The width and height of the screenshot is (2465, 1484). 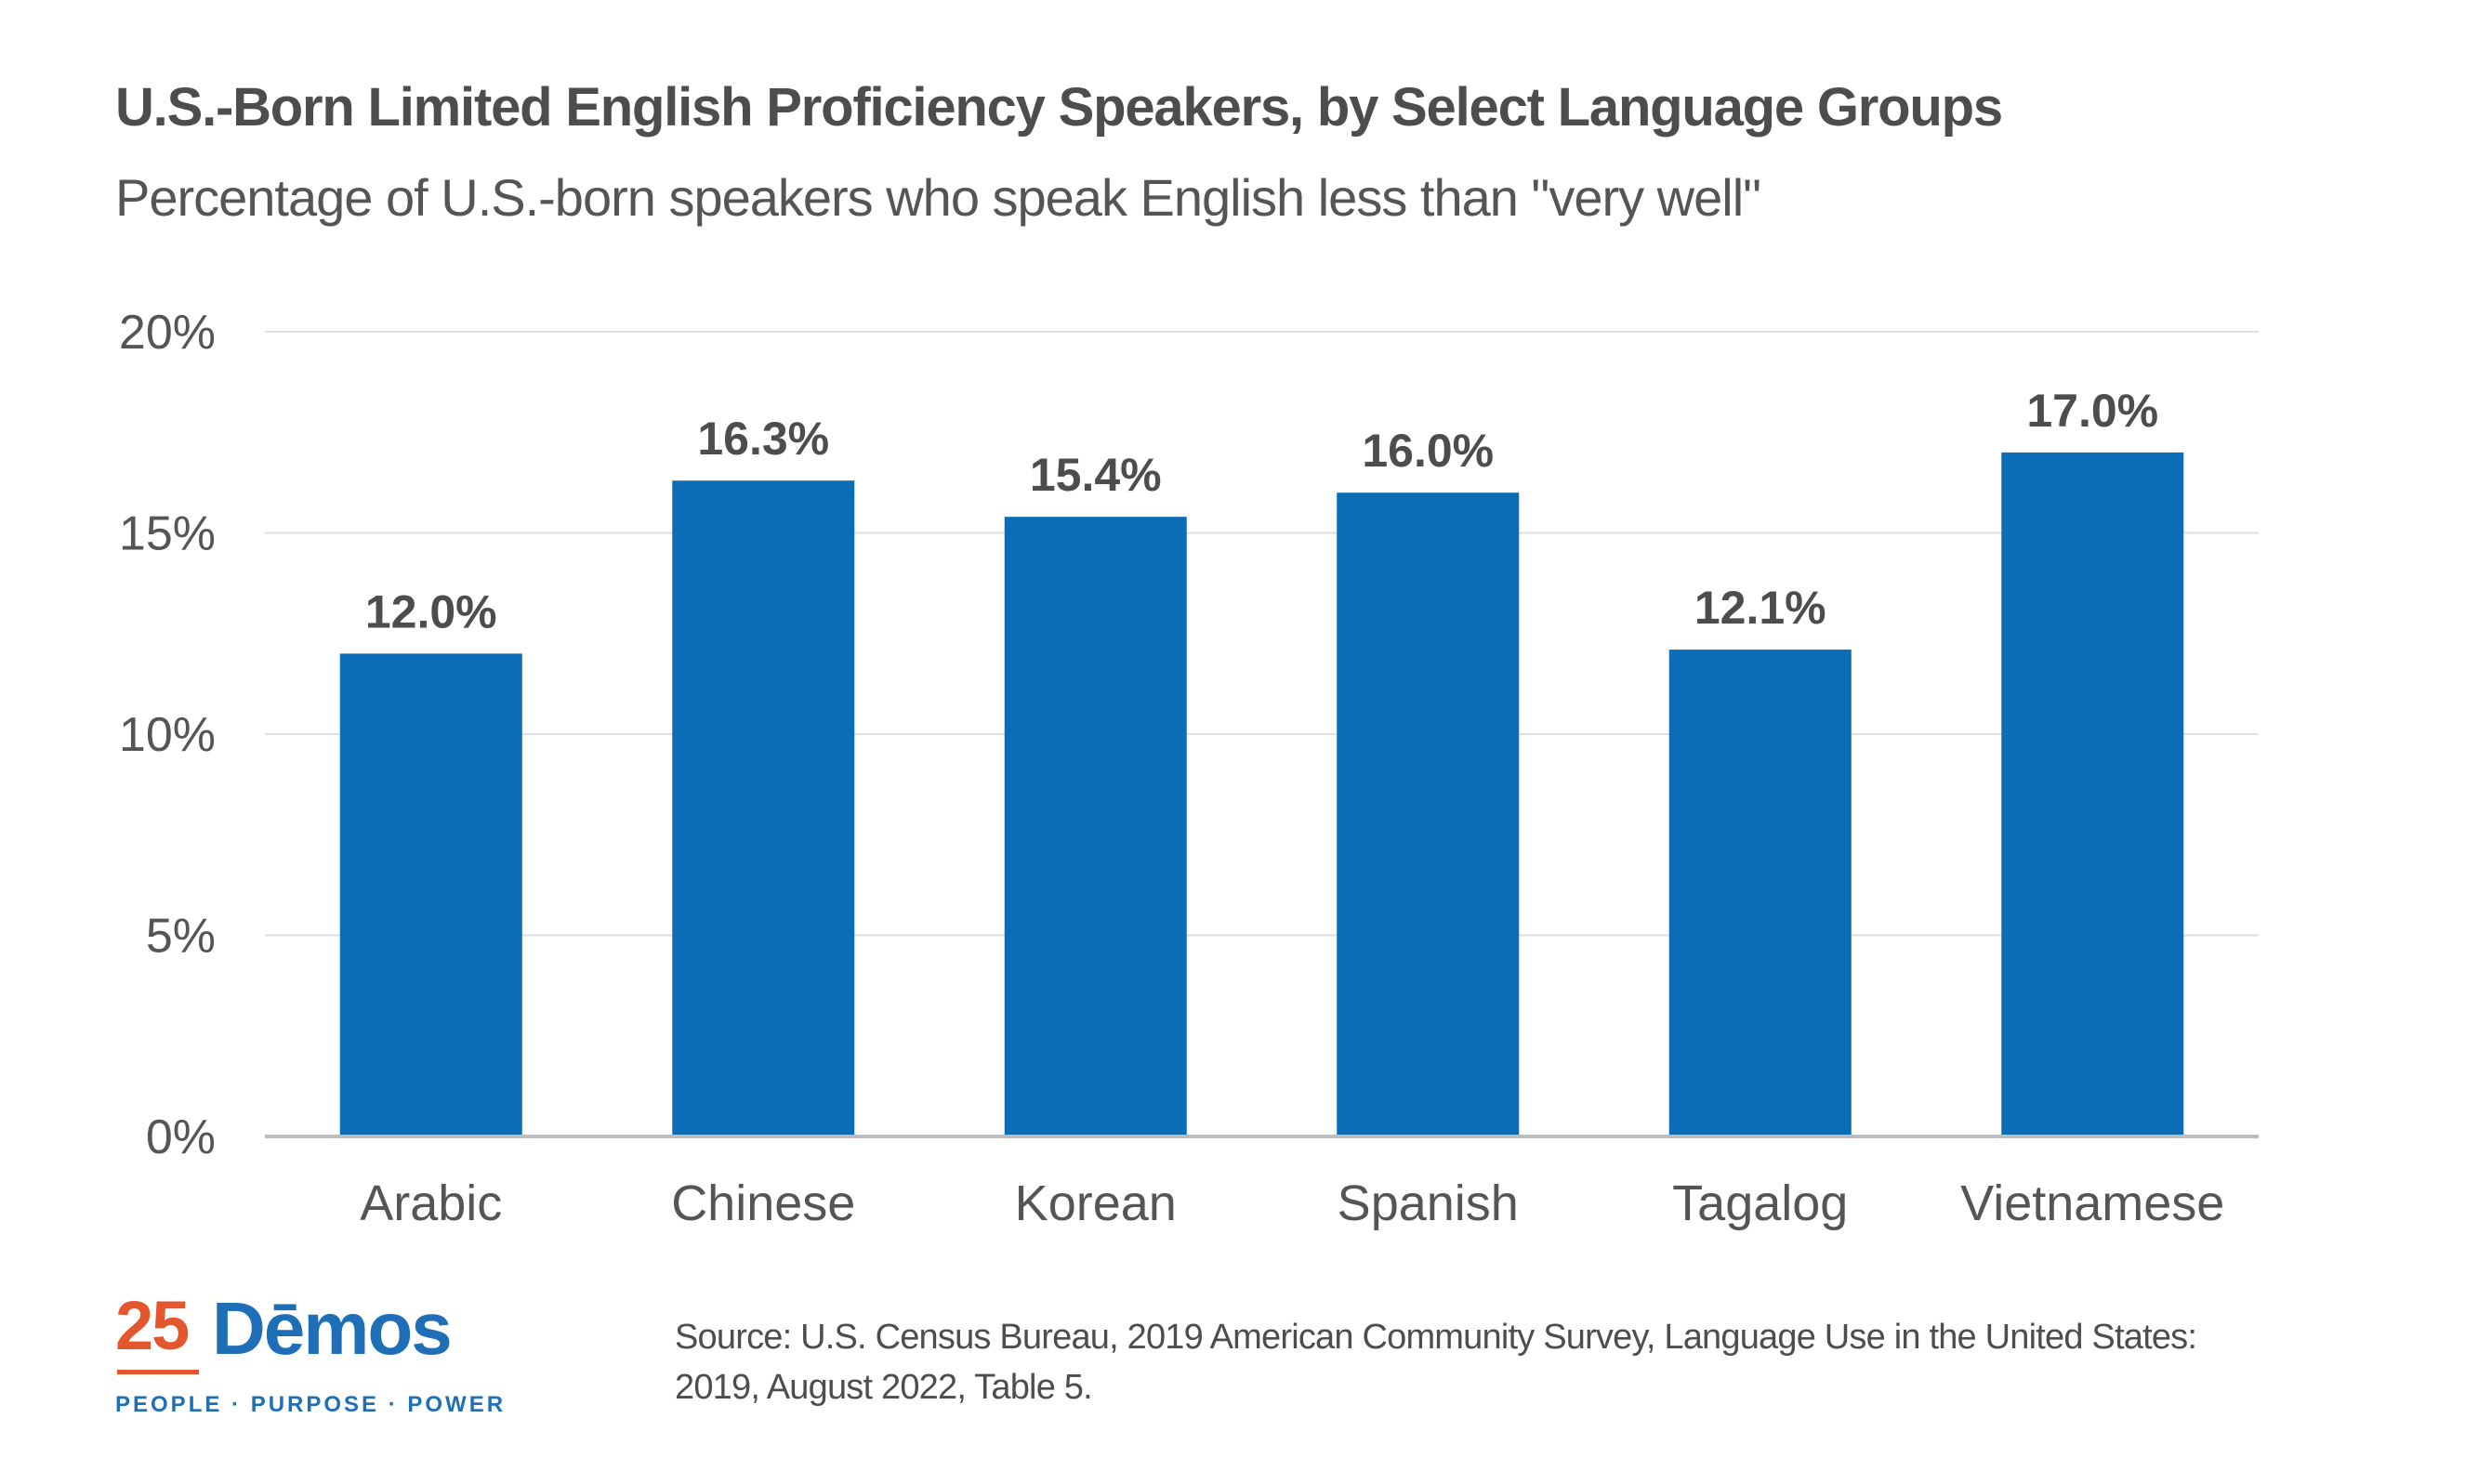 What do you see at coordinates (1760, 608) in the screenshot?
I see `bar-data-label: 12.1%` at bounding box center [1760, 608].